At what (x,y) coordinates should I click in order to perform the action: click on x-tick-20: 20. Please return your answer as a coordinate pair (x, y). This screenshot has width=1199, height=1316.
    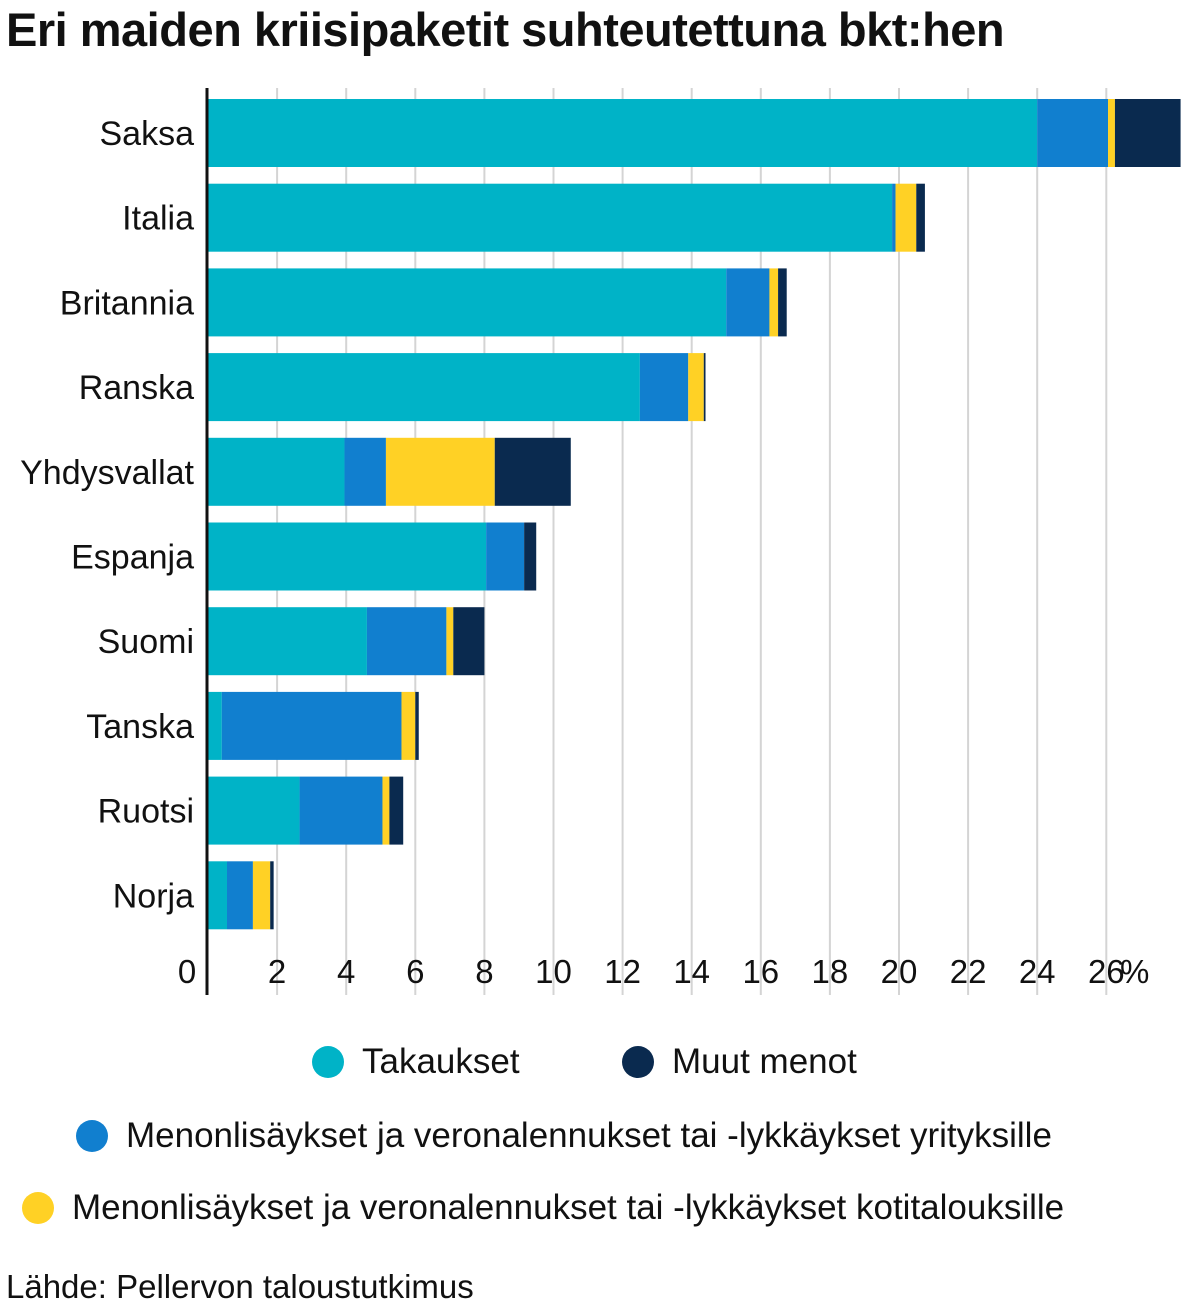
    Looking at the image, I should click on (899, 971).